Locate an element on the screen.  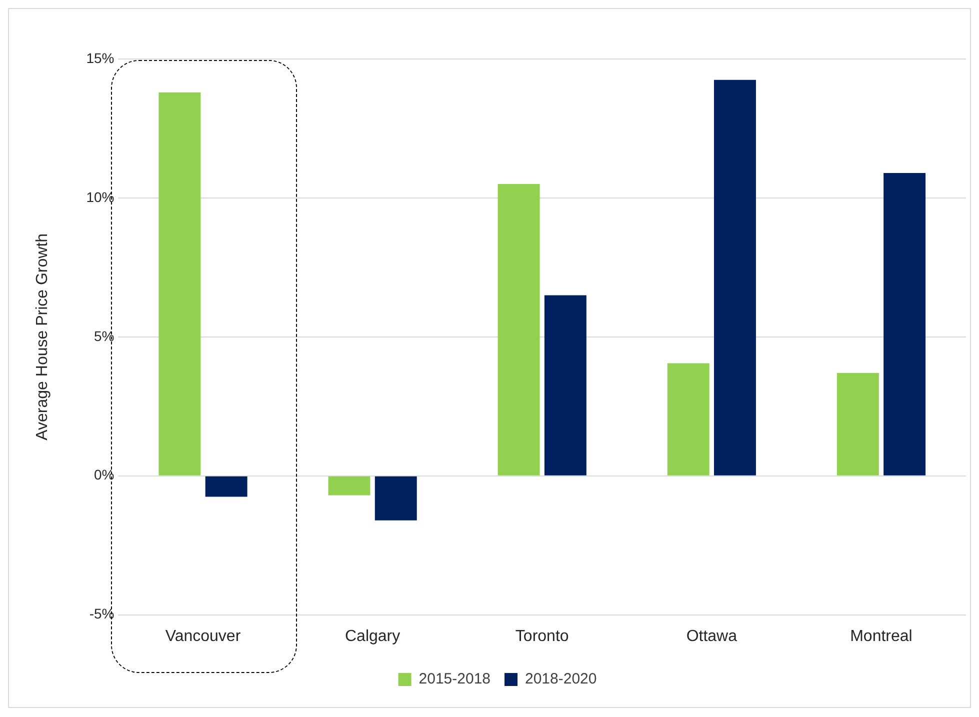
x-tick-label: Calgary is located at coordinates (372, 636).